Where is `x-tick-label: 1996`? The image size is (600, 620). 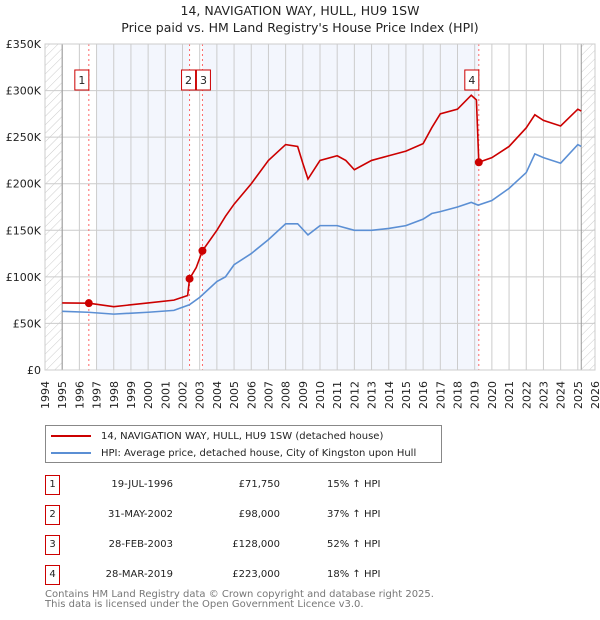 x-tick-label: 1996 is located at coordinates (79, 395).